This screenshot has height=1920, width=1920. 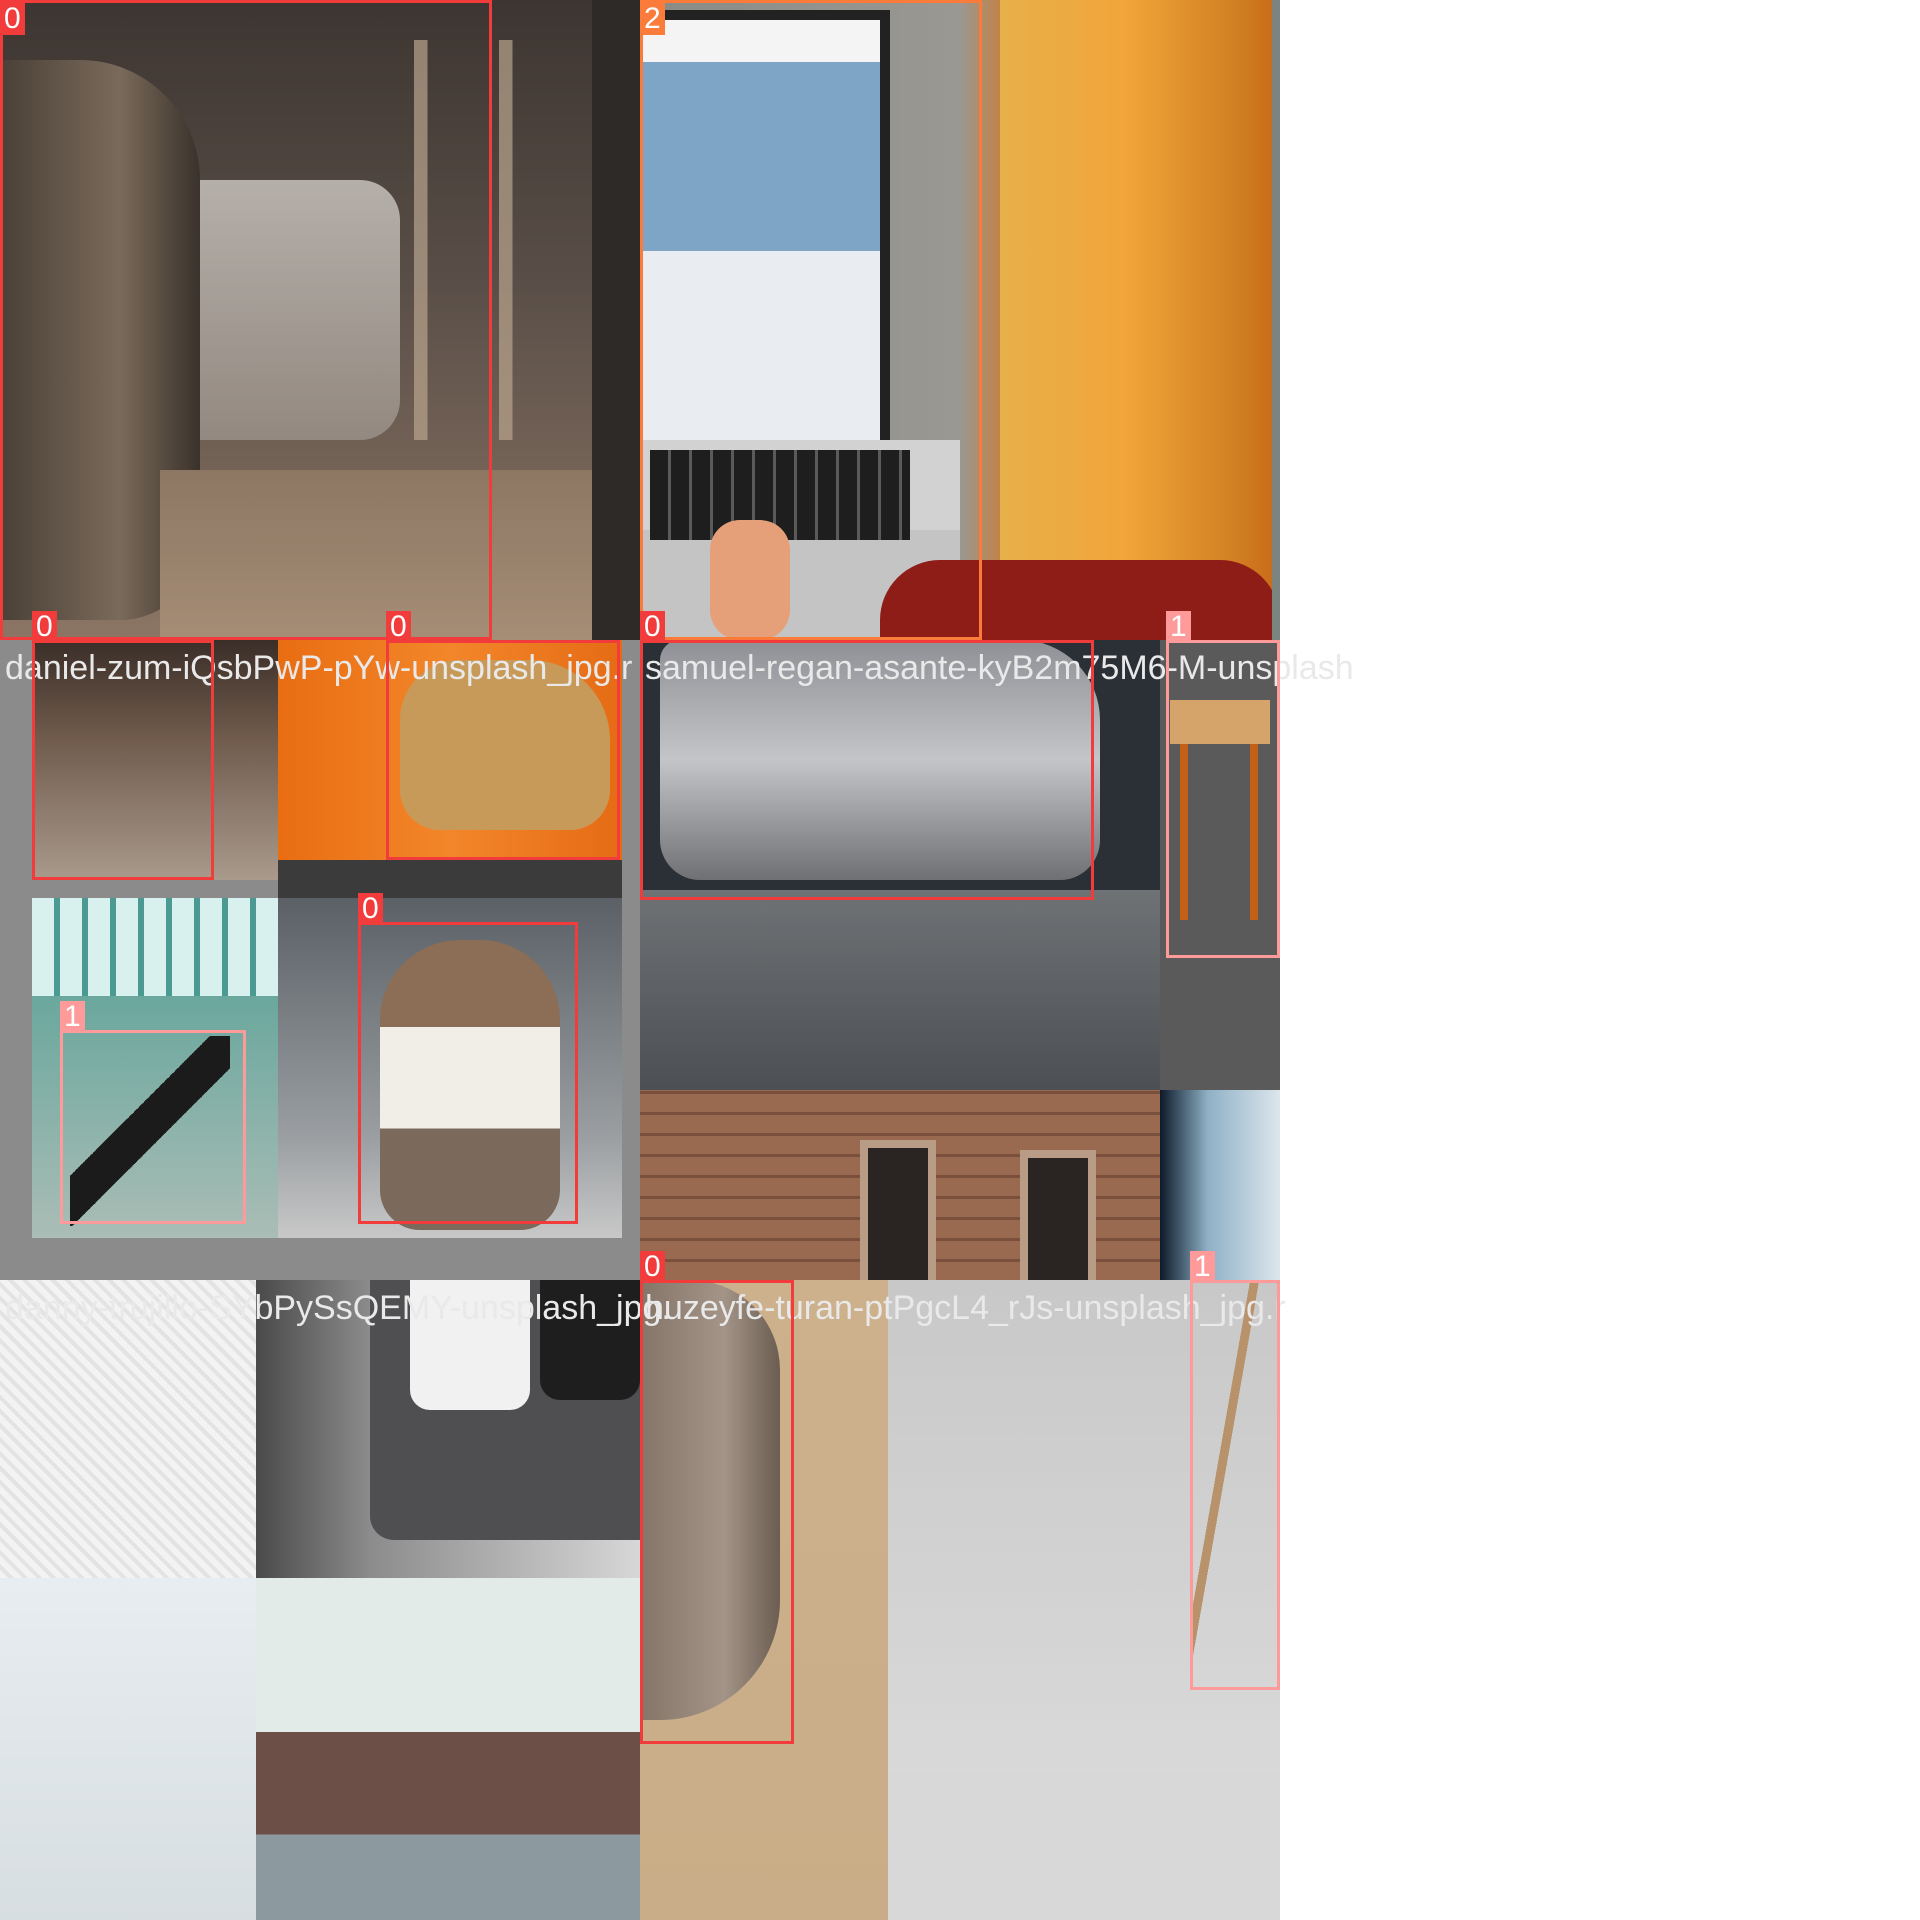 I want to click on filename-label: huzeyfe-turan-ptPgcL4_rJs-unsplash_jpg.r, so click(x=965, y=1308).